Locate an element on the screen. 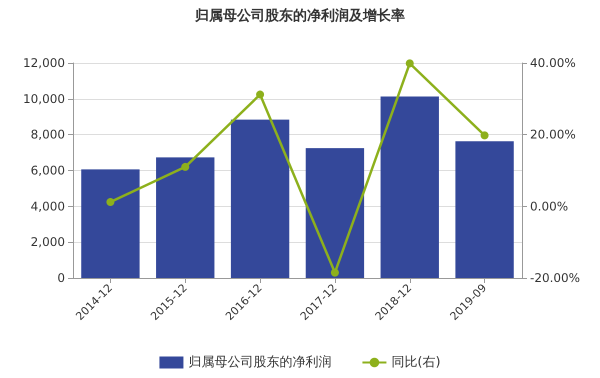 This screenshot has height=378, width=600. y2-tick-label: -20.00% is located at coordinates (555, 278).